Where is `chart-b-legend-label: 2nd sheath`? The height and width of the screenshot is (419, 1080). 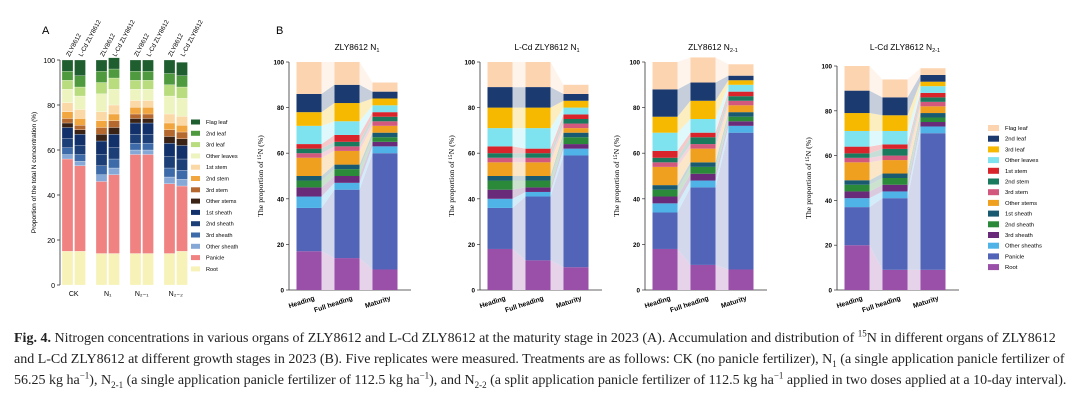
chart-b-legend-label: 2nd sheath is located at coordinates (1019, 225).